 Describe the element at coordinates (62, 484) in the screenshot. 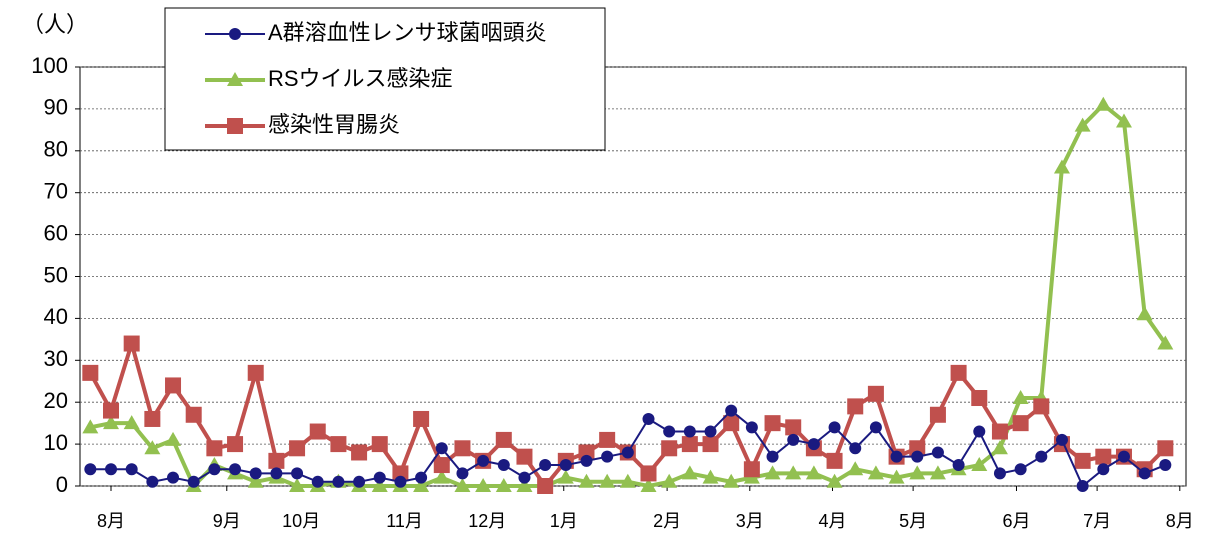

I see `y-tick-label: 0` at that location.